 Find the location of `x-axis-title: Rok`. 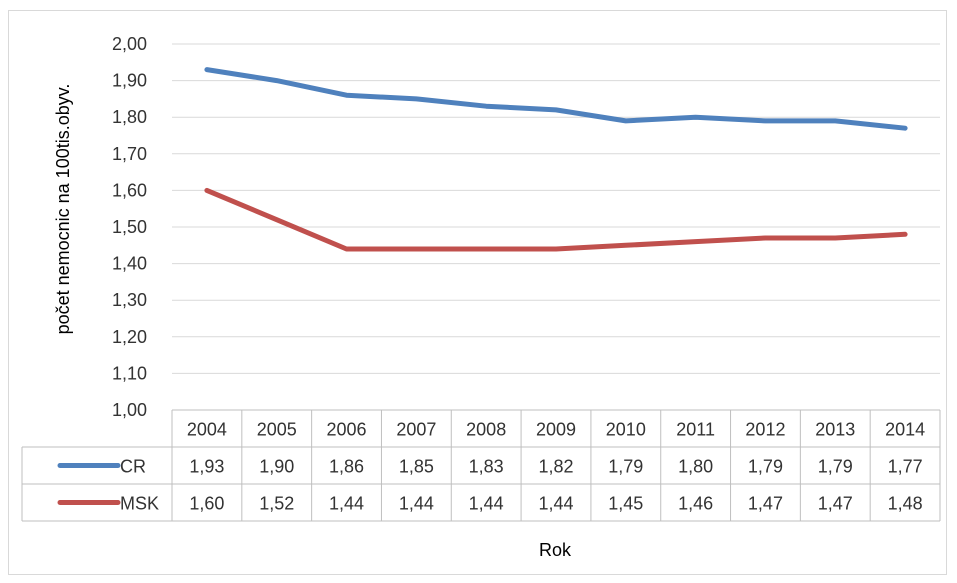

x-axis-title: Rok is located at coordinates (555, 550).